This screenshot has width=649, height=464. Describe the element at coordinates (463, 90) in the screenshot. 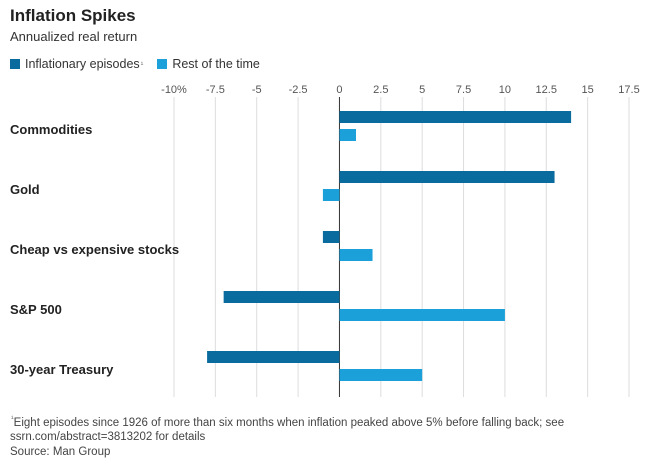

I see `x-tick-label: 7.5` at that location.